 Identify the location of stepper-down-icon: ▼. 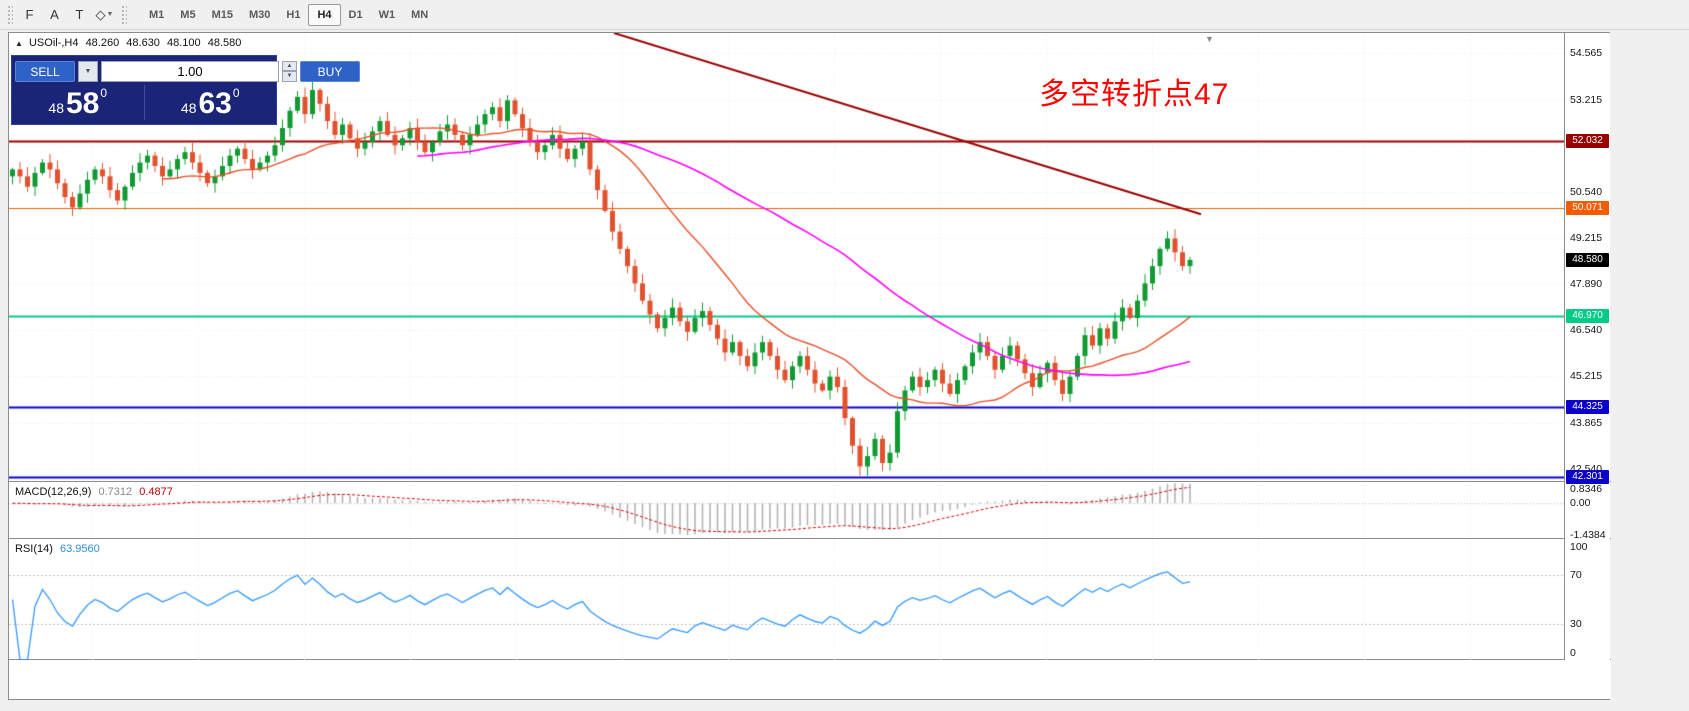
(289, 76).